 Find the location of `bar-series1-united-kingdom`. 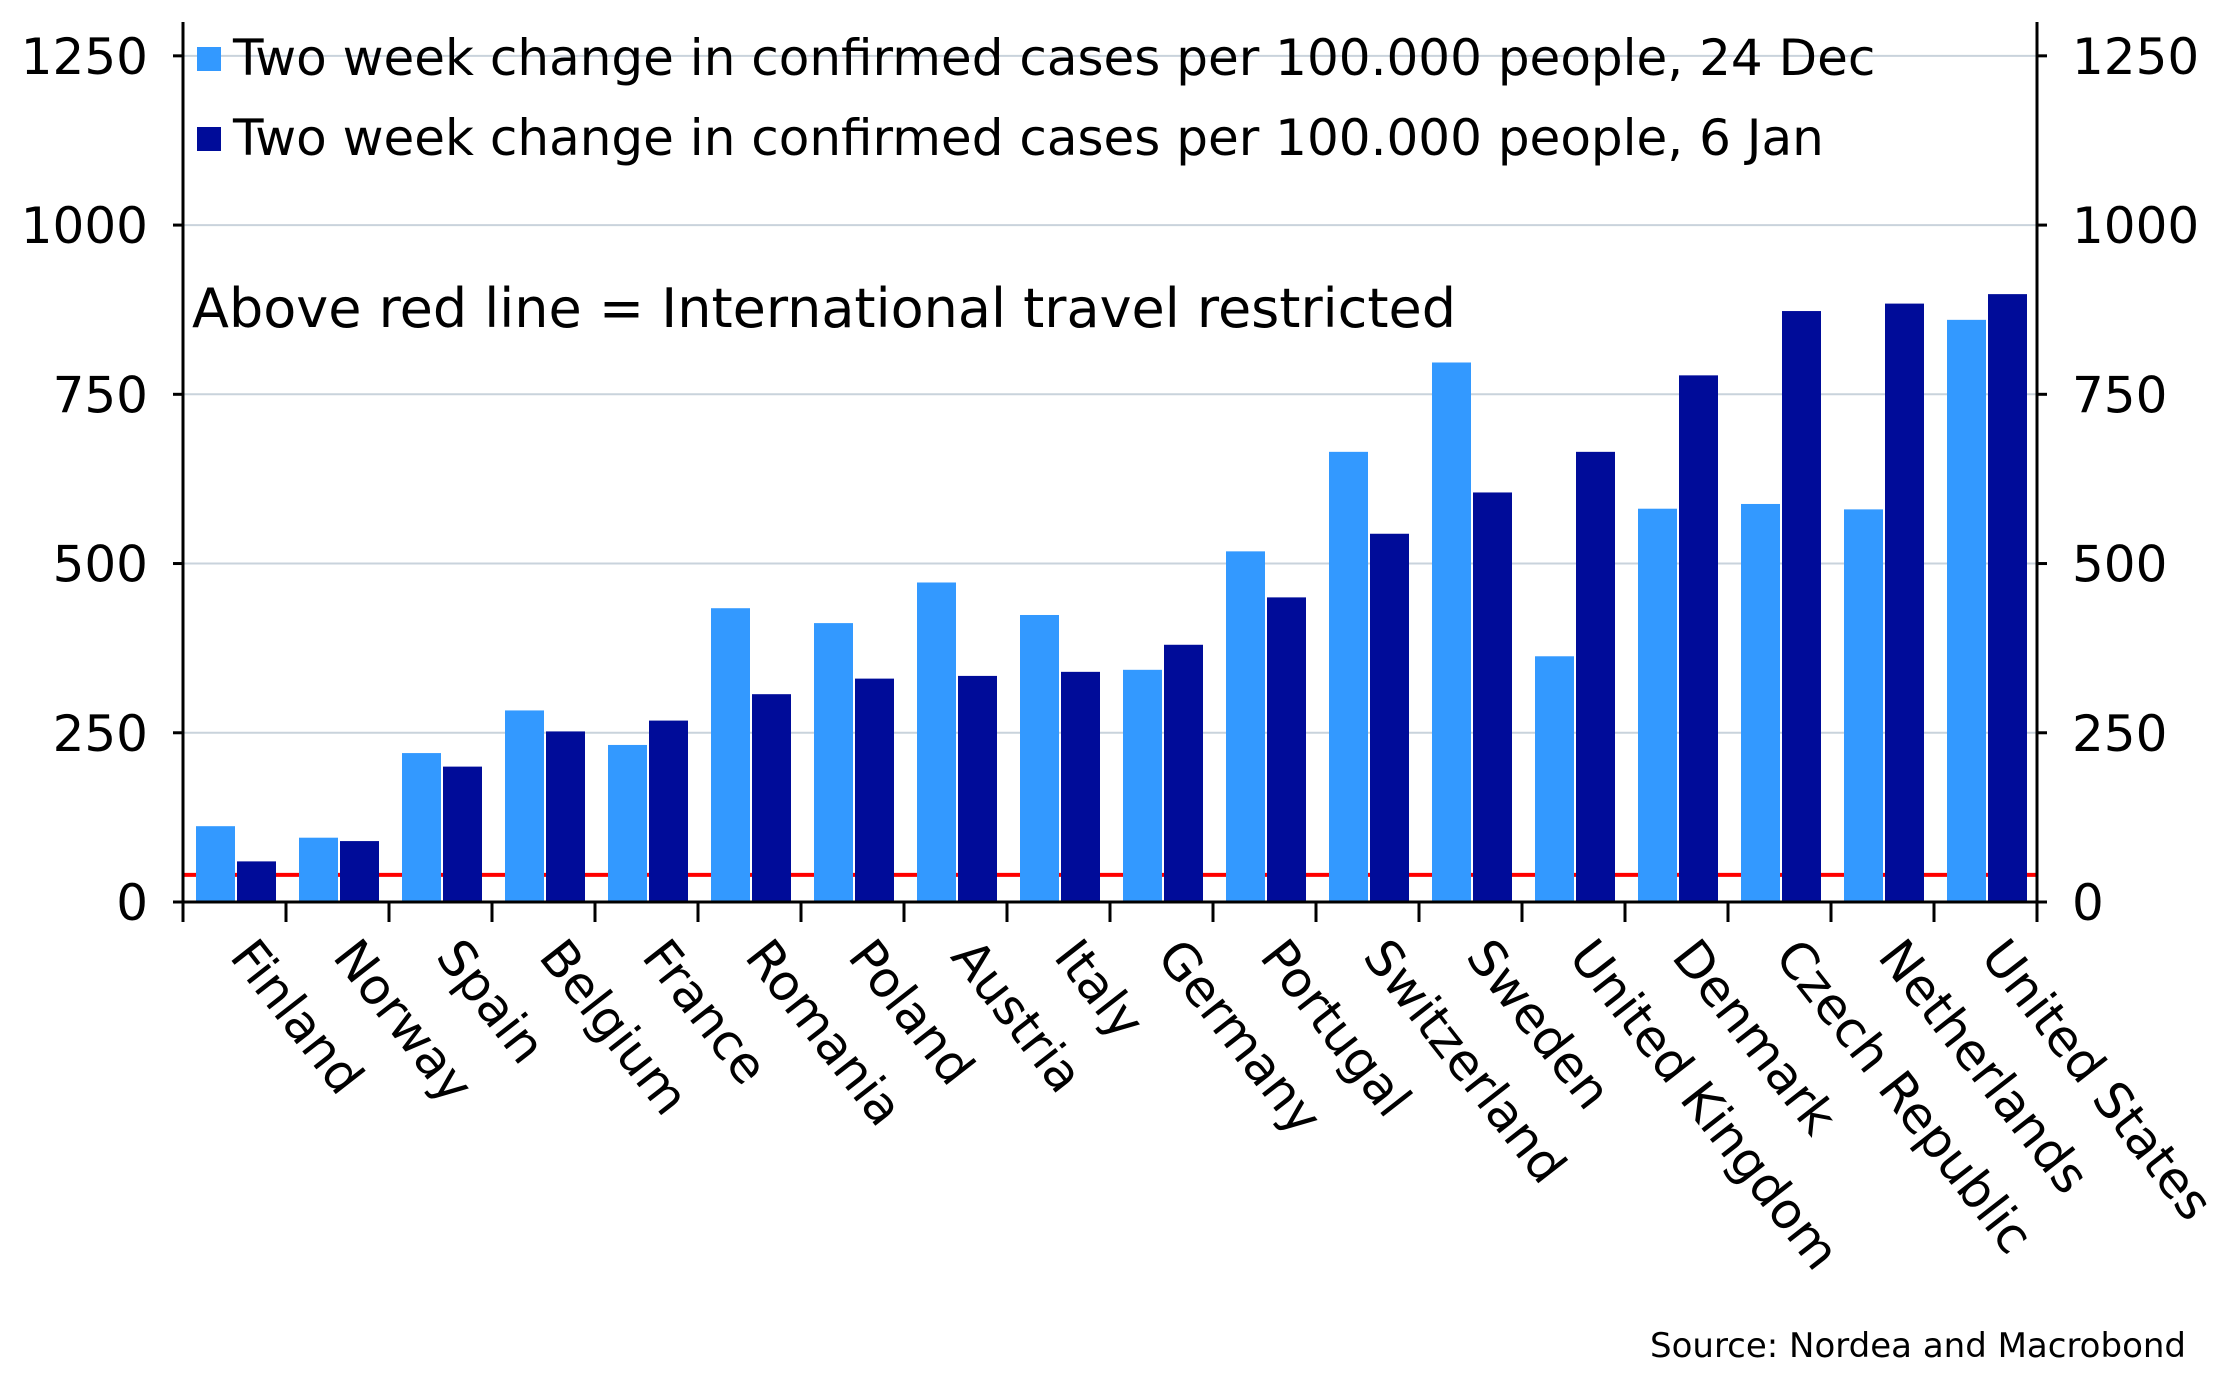

bar-series1-united-kingdom is located at coordinates (1554, 779).